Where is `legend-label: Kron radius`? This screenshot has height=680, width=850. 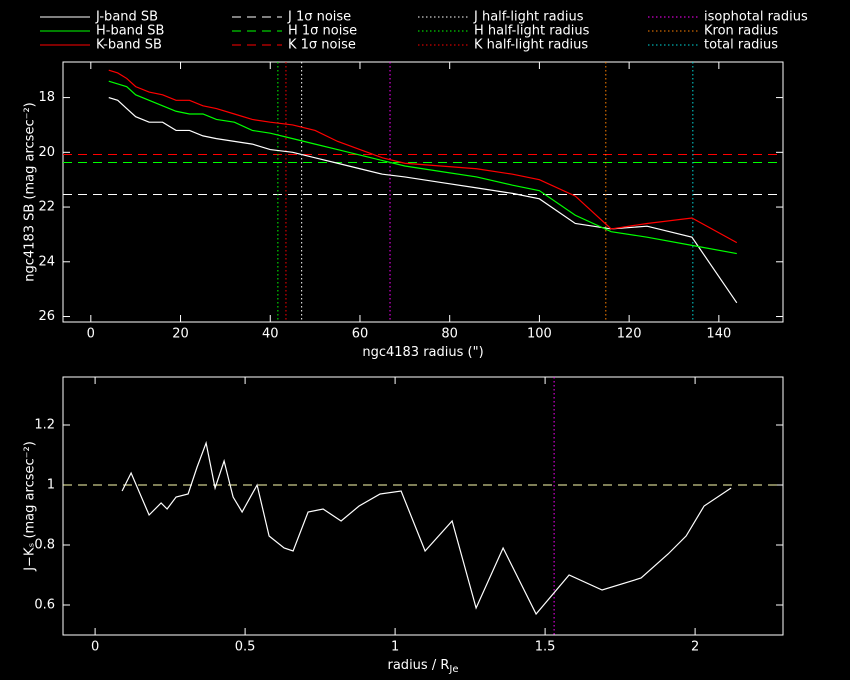 legend-label: Kron radius is located at coordinates (741, 31).